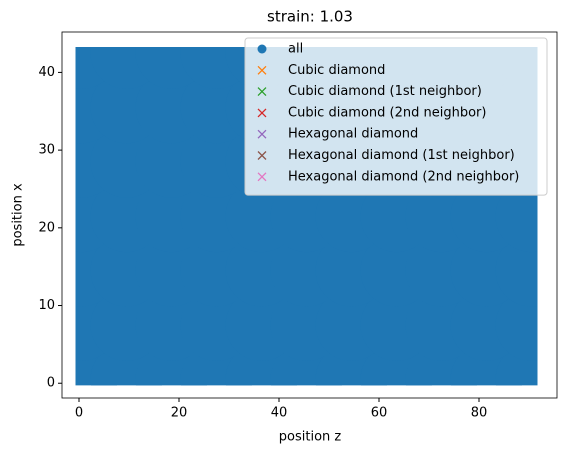 Image resolution: width=563 pixels, height=454 pixels. Describe the element at coordinates (79, 413) in the screenshot. I see `x-tick-label: 0` at that location.